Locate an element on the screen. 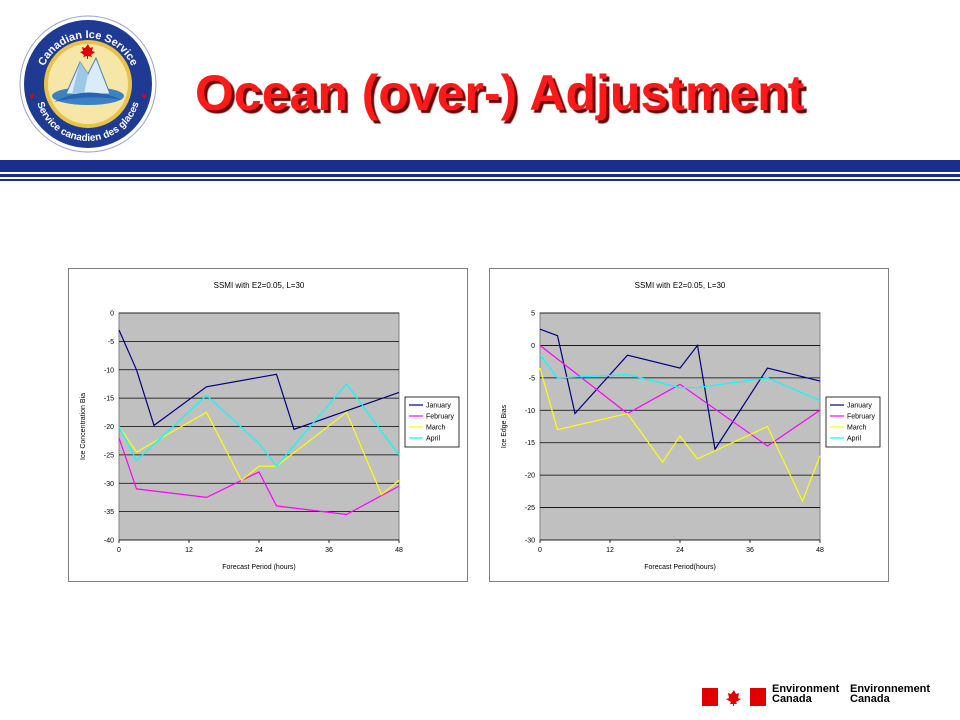  x-axis-label: Forecast Period(hours) is located at coordinates (680, 567).